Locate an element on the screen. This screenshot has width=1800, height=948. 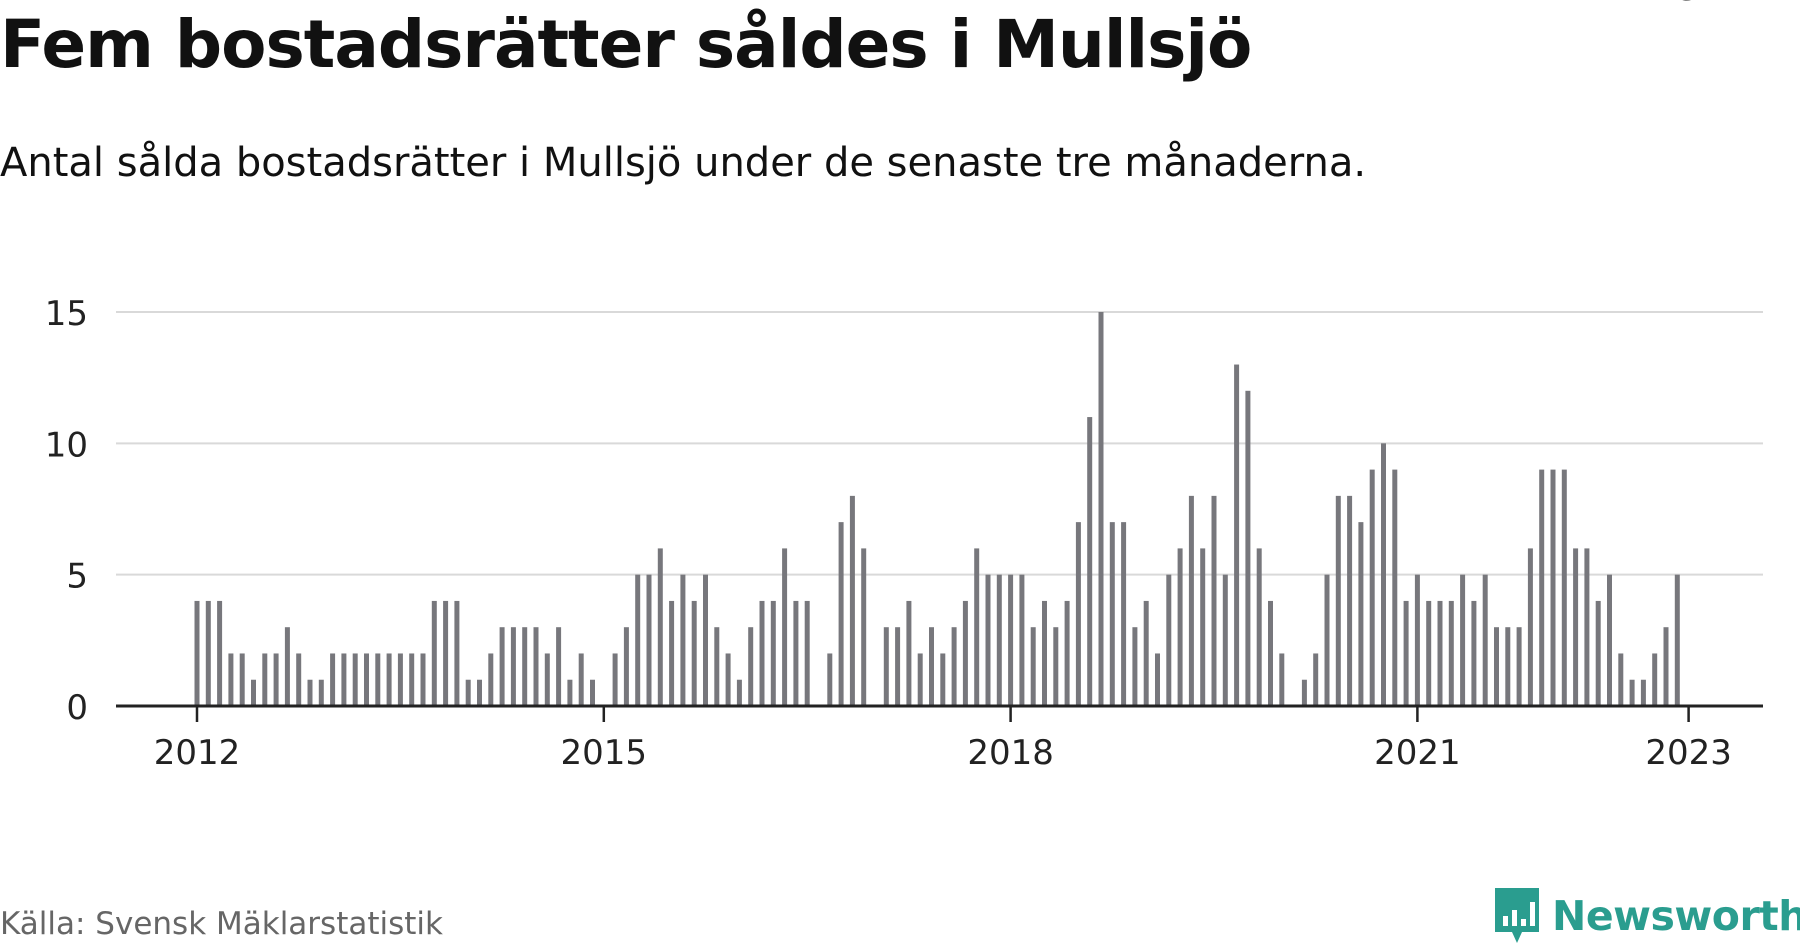
y-tick-label: 15 is located at coordinates (66, 314).